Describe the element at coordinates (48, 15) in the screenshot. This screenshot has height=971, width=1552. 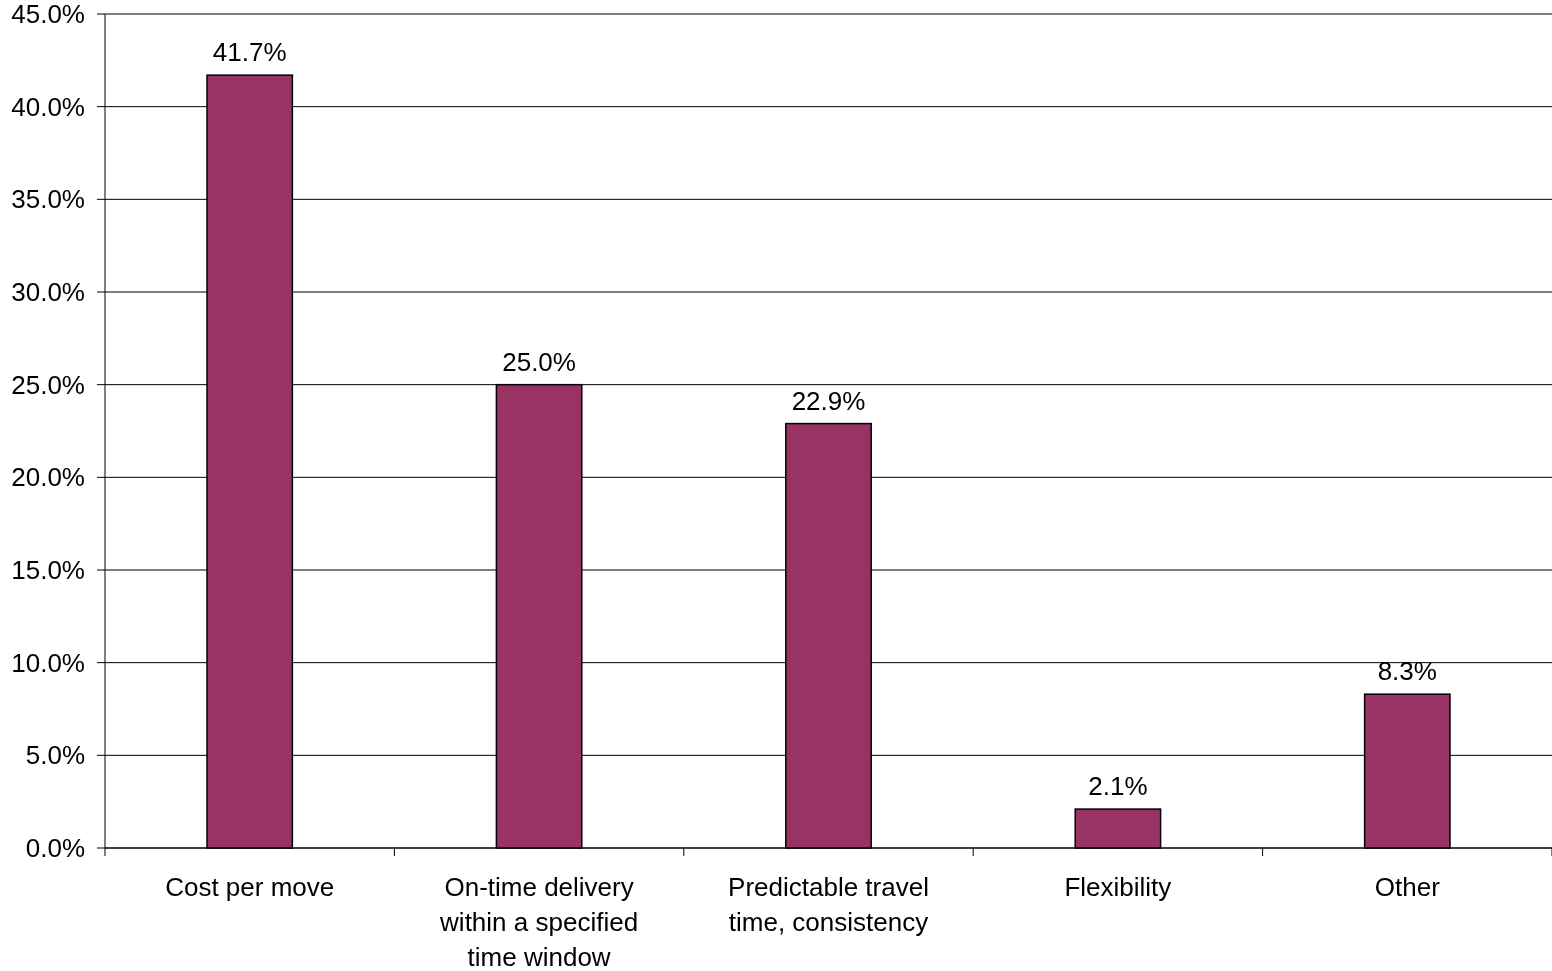
I see `y-tick-label: 45.0%` at that location.